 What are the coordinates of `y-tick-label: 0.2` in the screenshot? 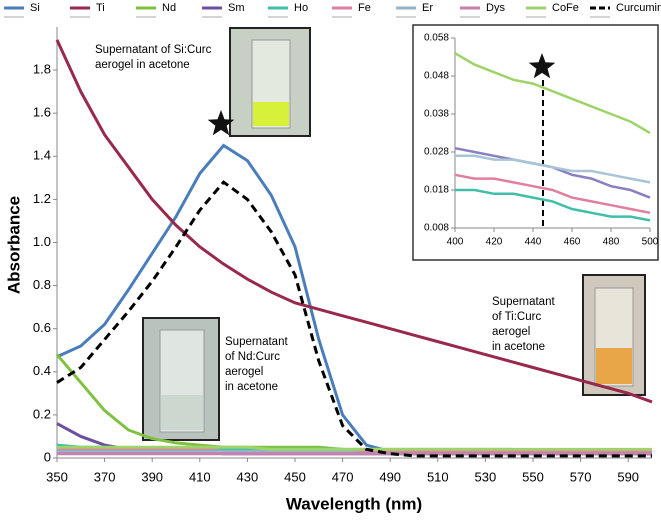 It's located at (42, 413).